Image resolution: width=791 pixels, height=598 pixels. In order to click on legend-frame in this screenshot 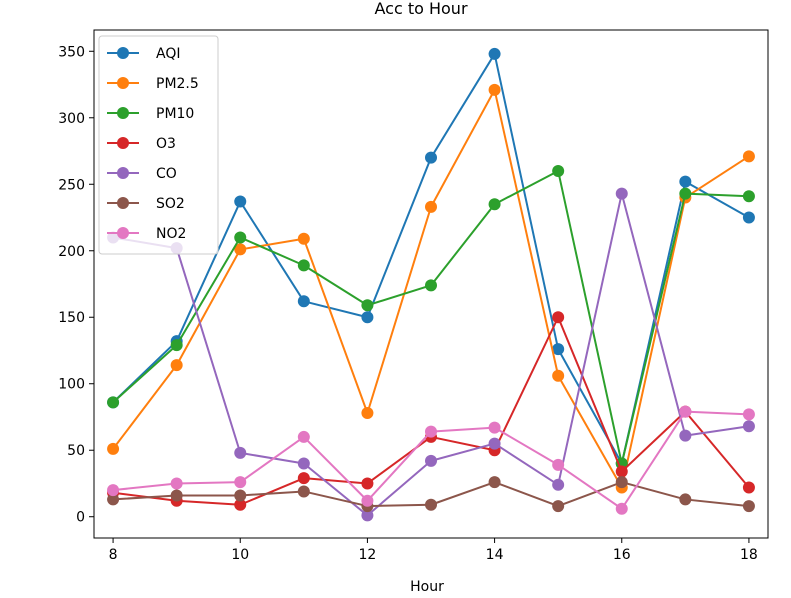, I will do `click(158, 145)`.